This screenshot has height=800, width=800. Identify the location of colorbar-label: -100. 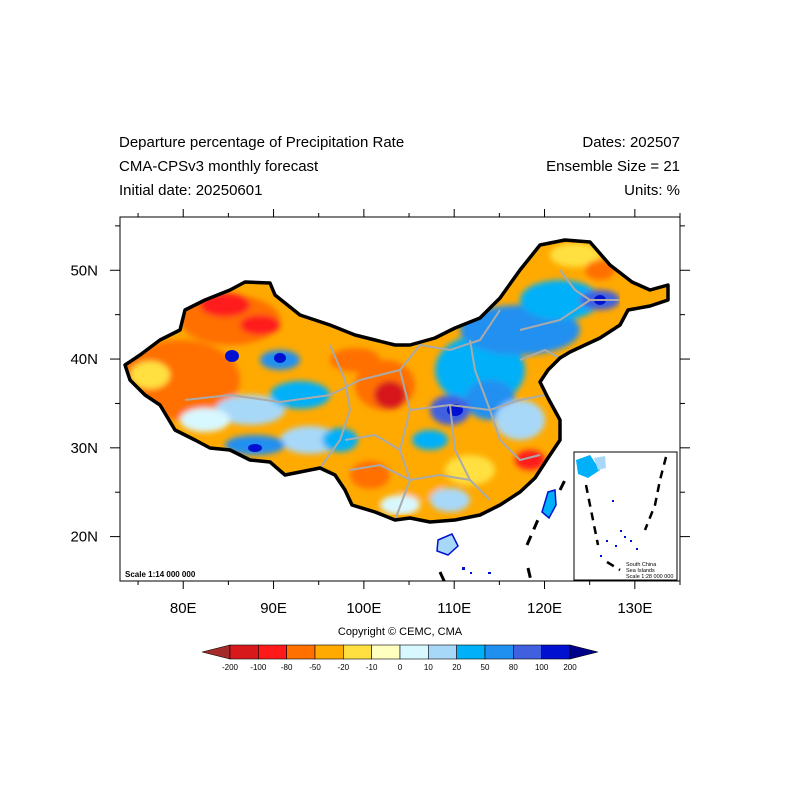
(258, 667).